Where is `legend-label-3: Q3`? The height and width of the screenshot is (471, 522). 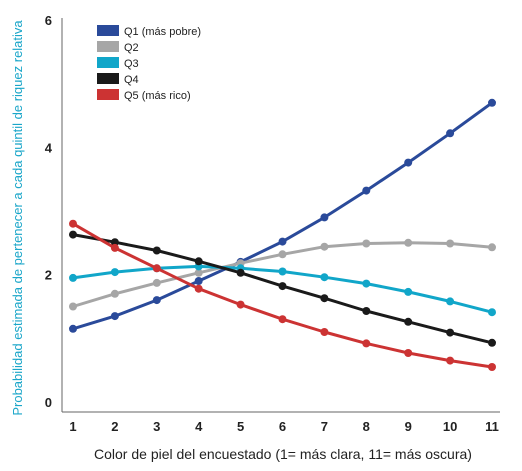
legend-label-3: Q3 is located at coordinates (131, 64).